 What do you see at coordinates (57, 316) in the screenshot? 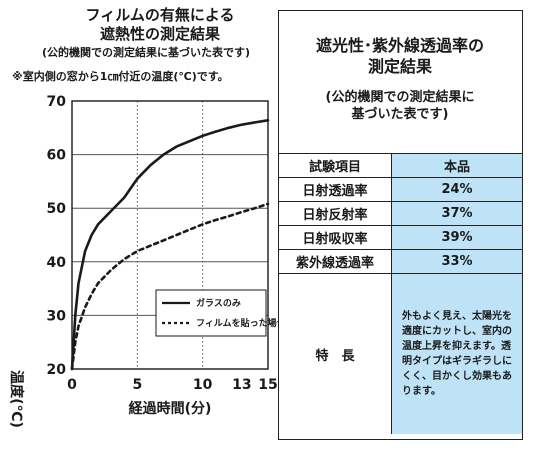
I see `y-tick-label: 30` at bounding box center [57, 316].